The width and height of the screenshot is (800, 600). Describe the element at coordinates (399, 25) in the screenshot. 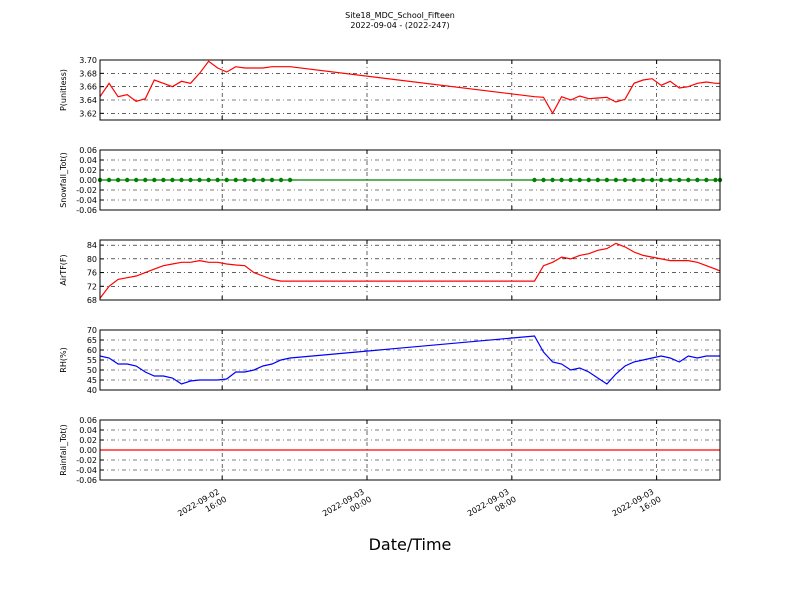

I see `chart-subtitle: 2022-09-04 - (2022-247)` at that location.